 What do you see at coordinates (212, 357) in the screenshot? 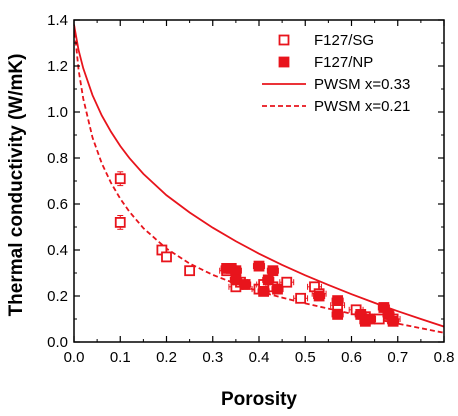
I see `x-tick-label: 0.3` at bounding box center [212, 357].